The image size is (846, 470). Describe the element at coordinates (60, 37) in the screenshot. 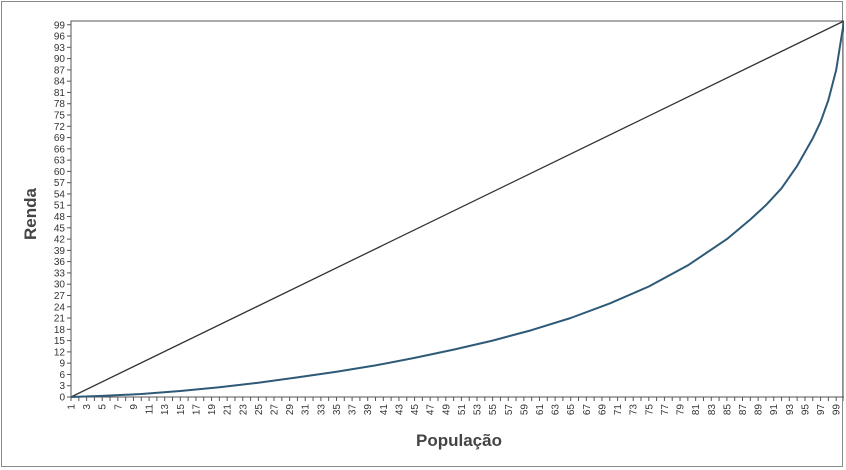

I see `y-tick-label: 96` at that location.